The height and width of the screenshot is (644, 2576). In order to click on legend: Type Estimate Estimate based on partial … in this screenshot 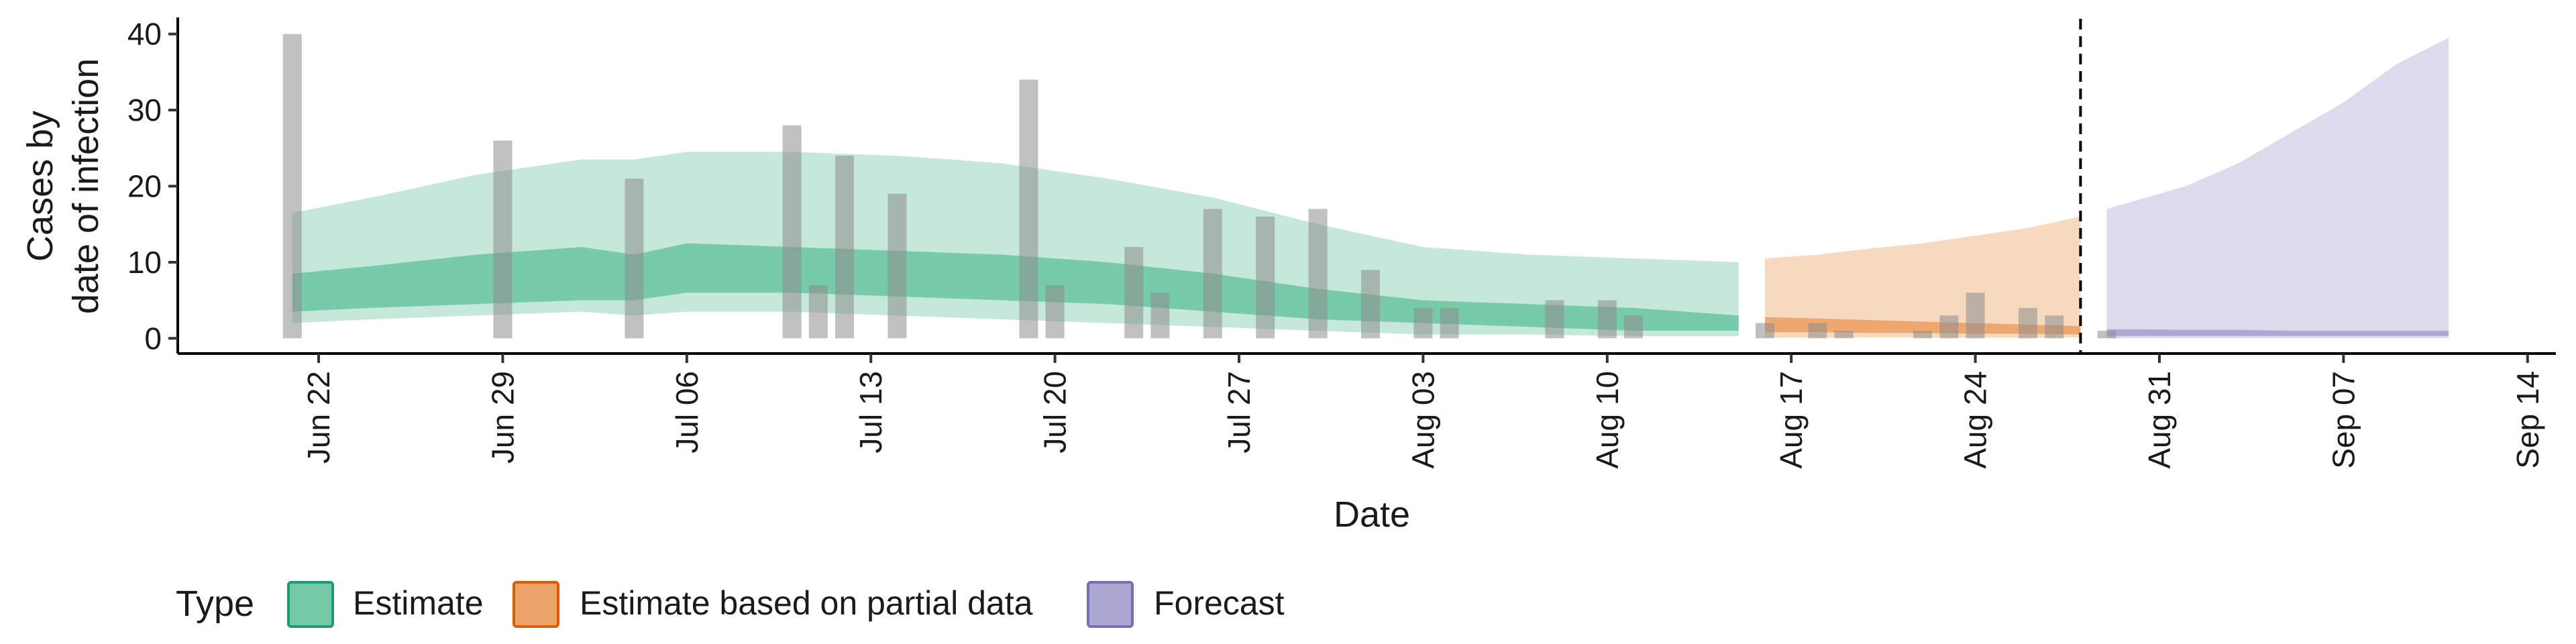, I will do `click(730, 604)`.